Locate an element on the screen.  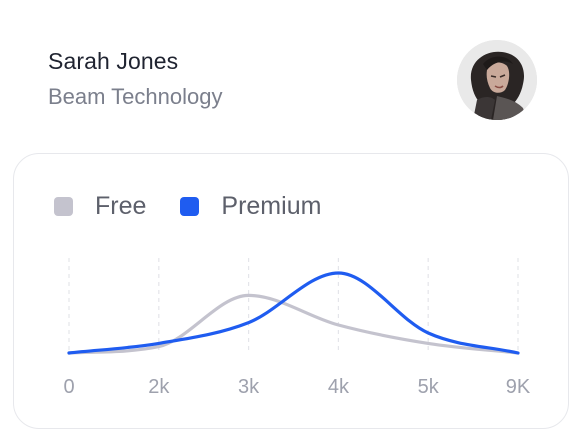
legend-item-free: Free is located at coordinates (100, 206).